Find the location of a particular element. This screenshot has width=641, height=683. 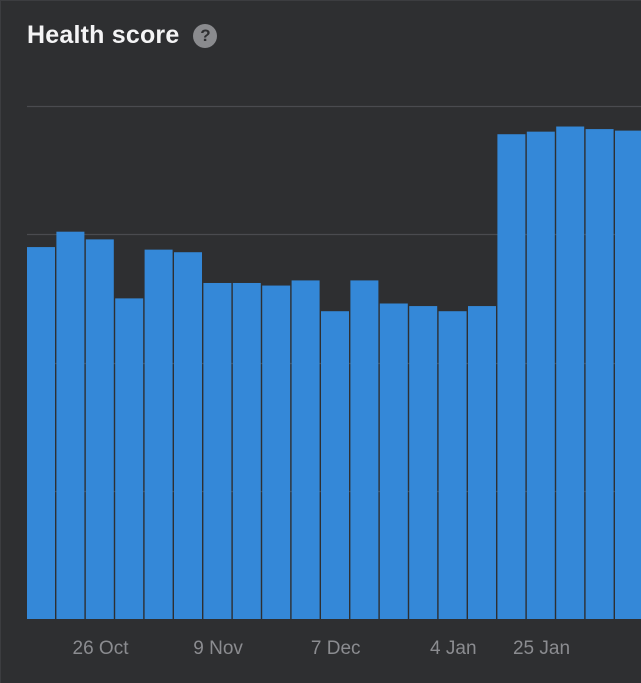

question-mark-icon: ? is located at coordinates (205, 35).